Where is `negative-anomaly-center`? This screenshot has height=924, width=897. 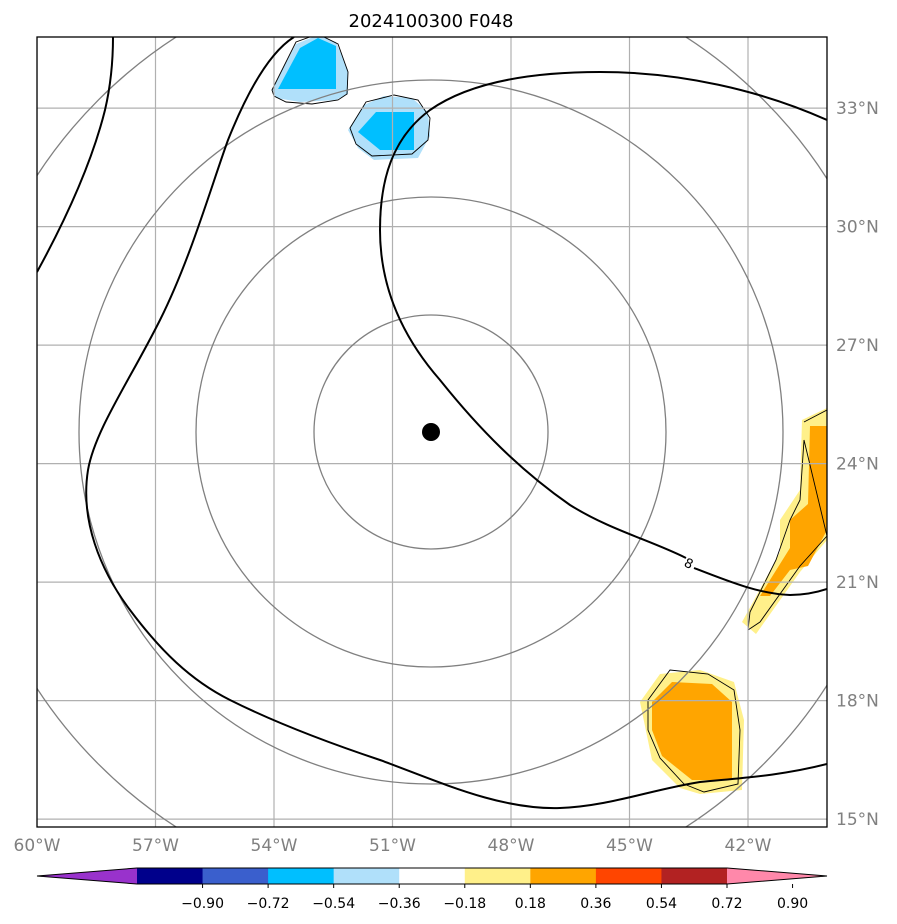
negative-anomaly-center is located at coordinates (389, 127).